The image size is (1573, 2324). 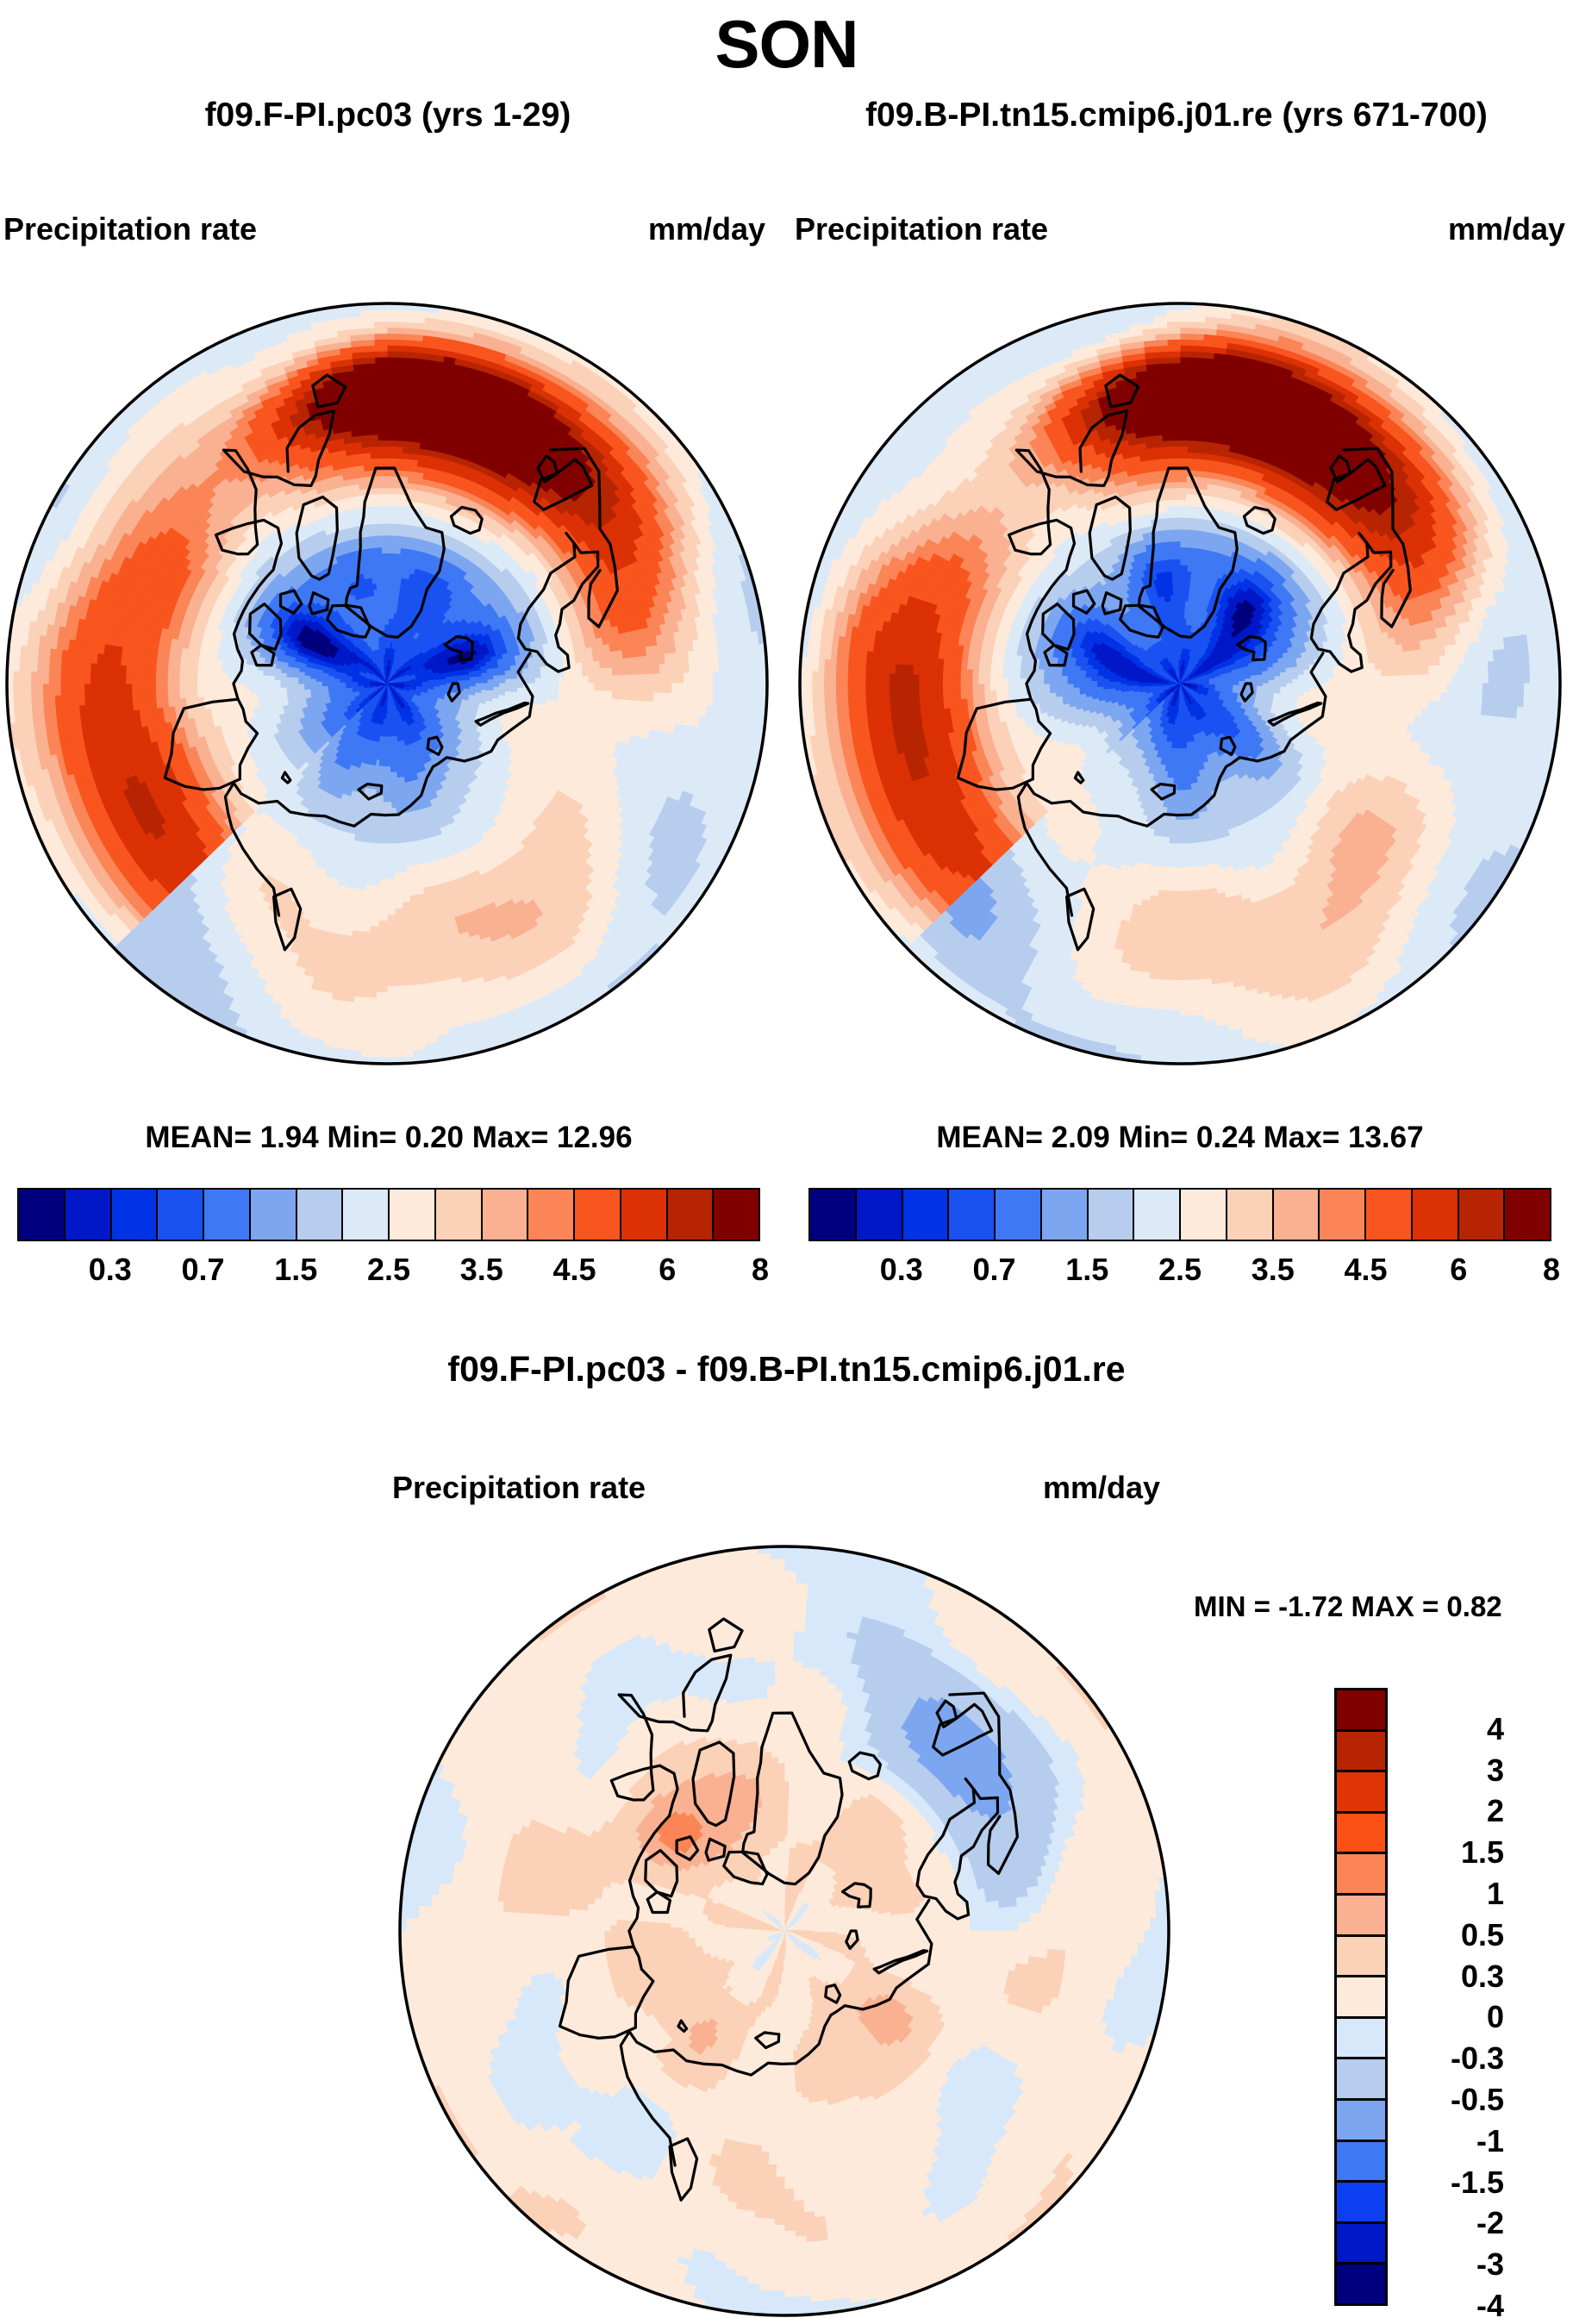 What do you see at coordinates (1101, 1488) in the screenshot?
I see `diff-panel-unit-label: mm/day` at bounding box center [1101, 1488].